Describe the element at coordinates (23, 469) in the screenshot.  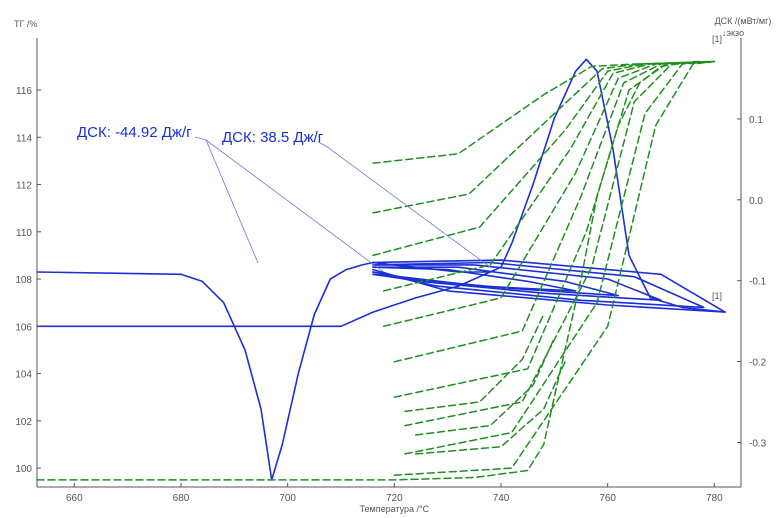
I see `y-left-tick-label: 100` at that location.